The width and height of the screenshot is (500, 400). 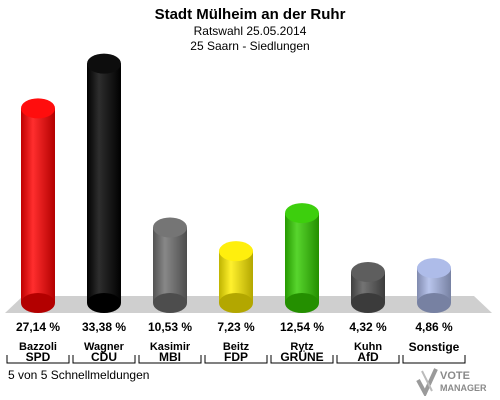 What do you see at coordinates (104, 347) in the screenshot?
I see `candidate-name: Wagner` at bounding box center [104, 347].